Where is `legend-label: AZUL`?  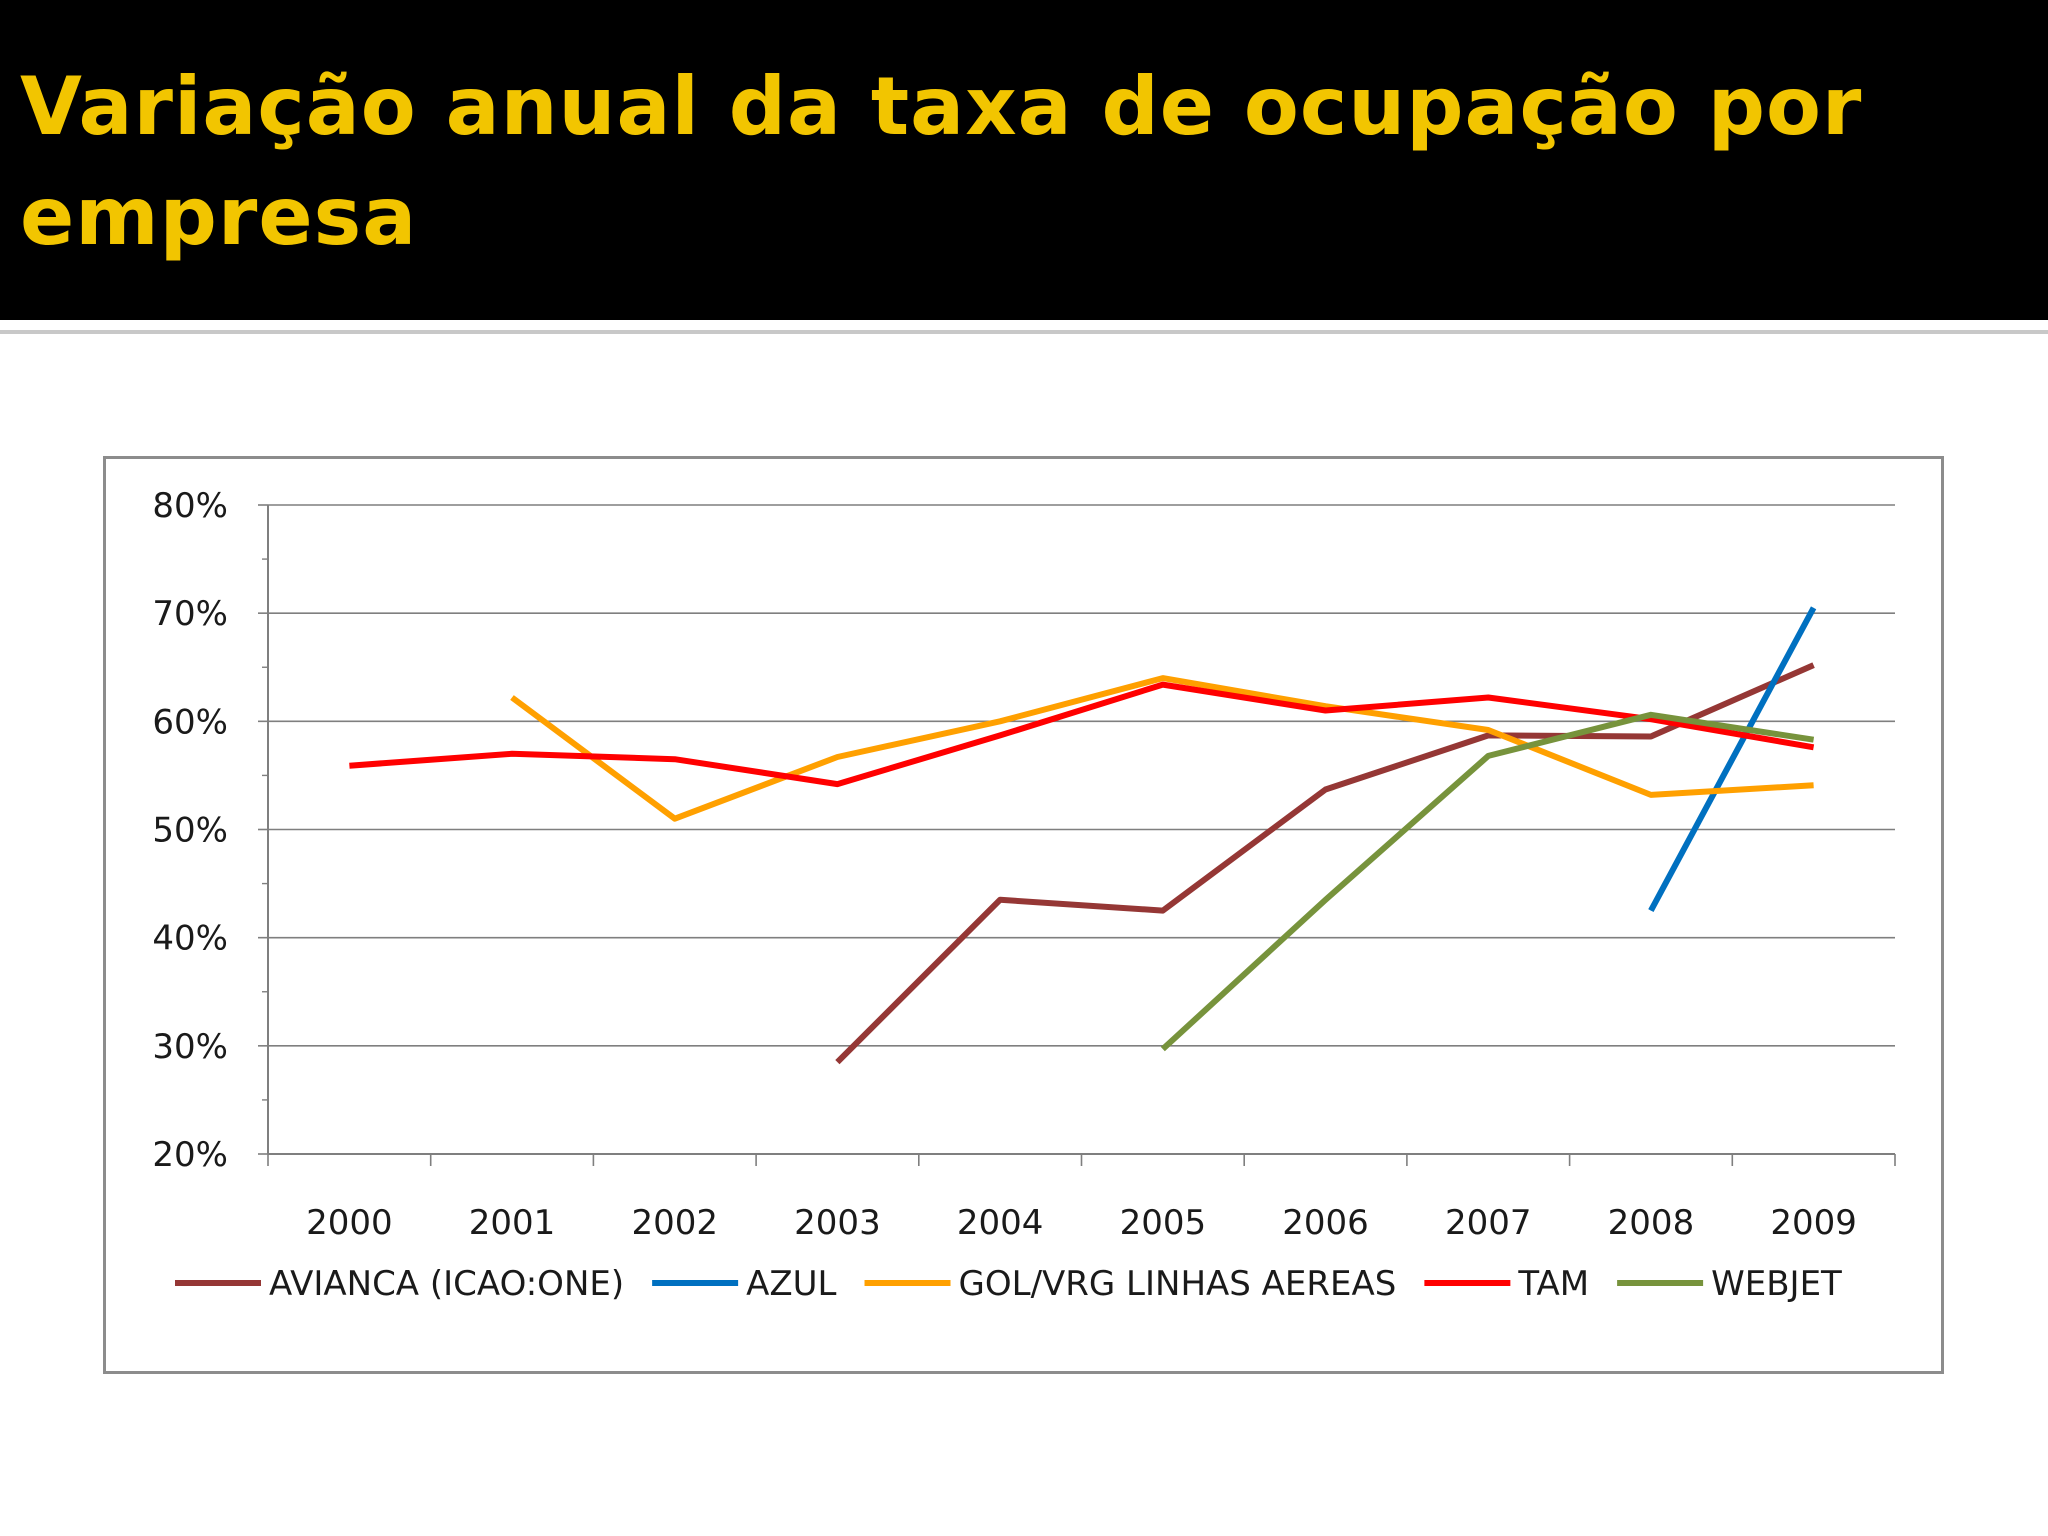 legend-label: AZUL is located at coordinates (791, 1284).